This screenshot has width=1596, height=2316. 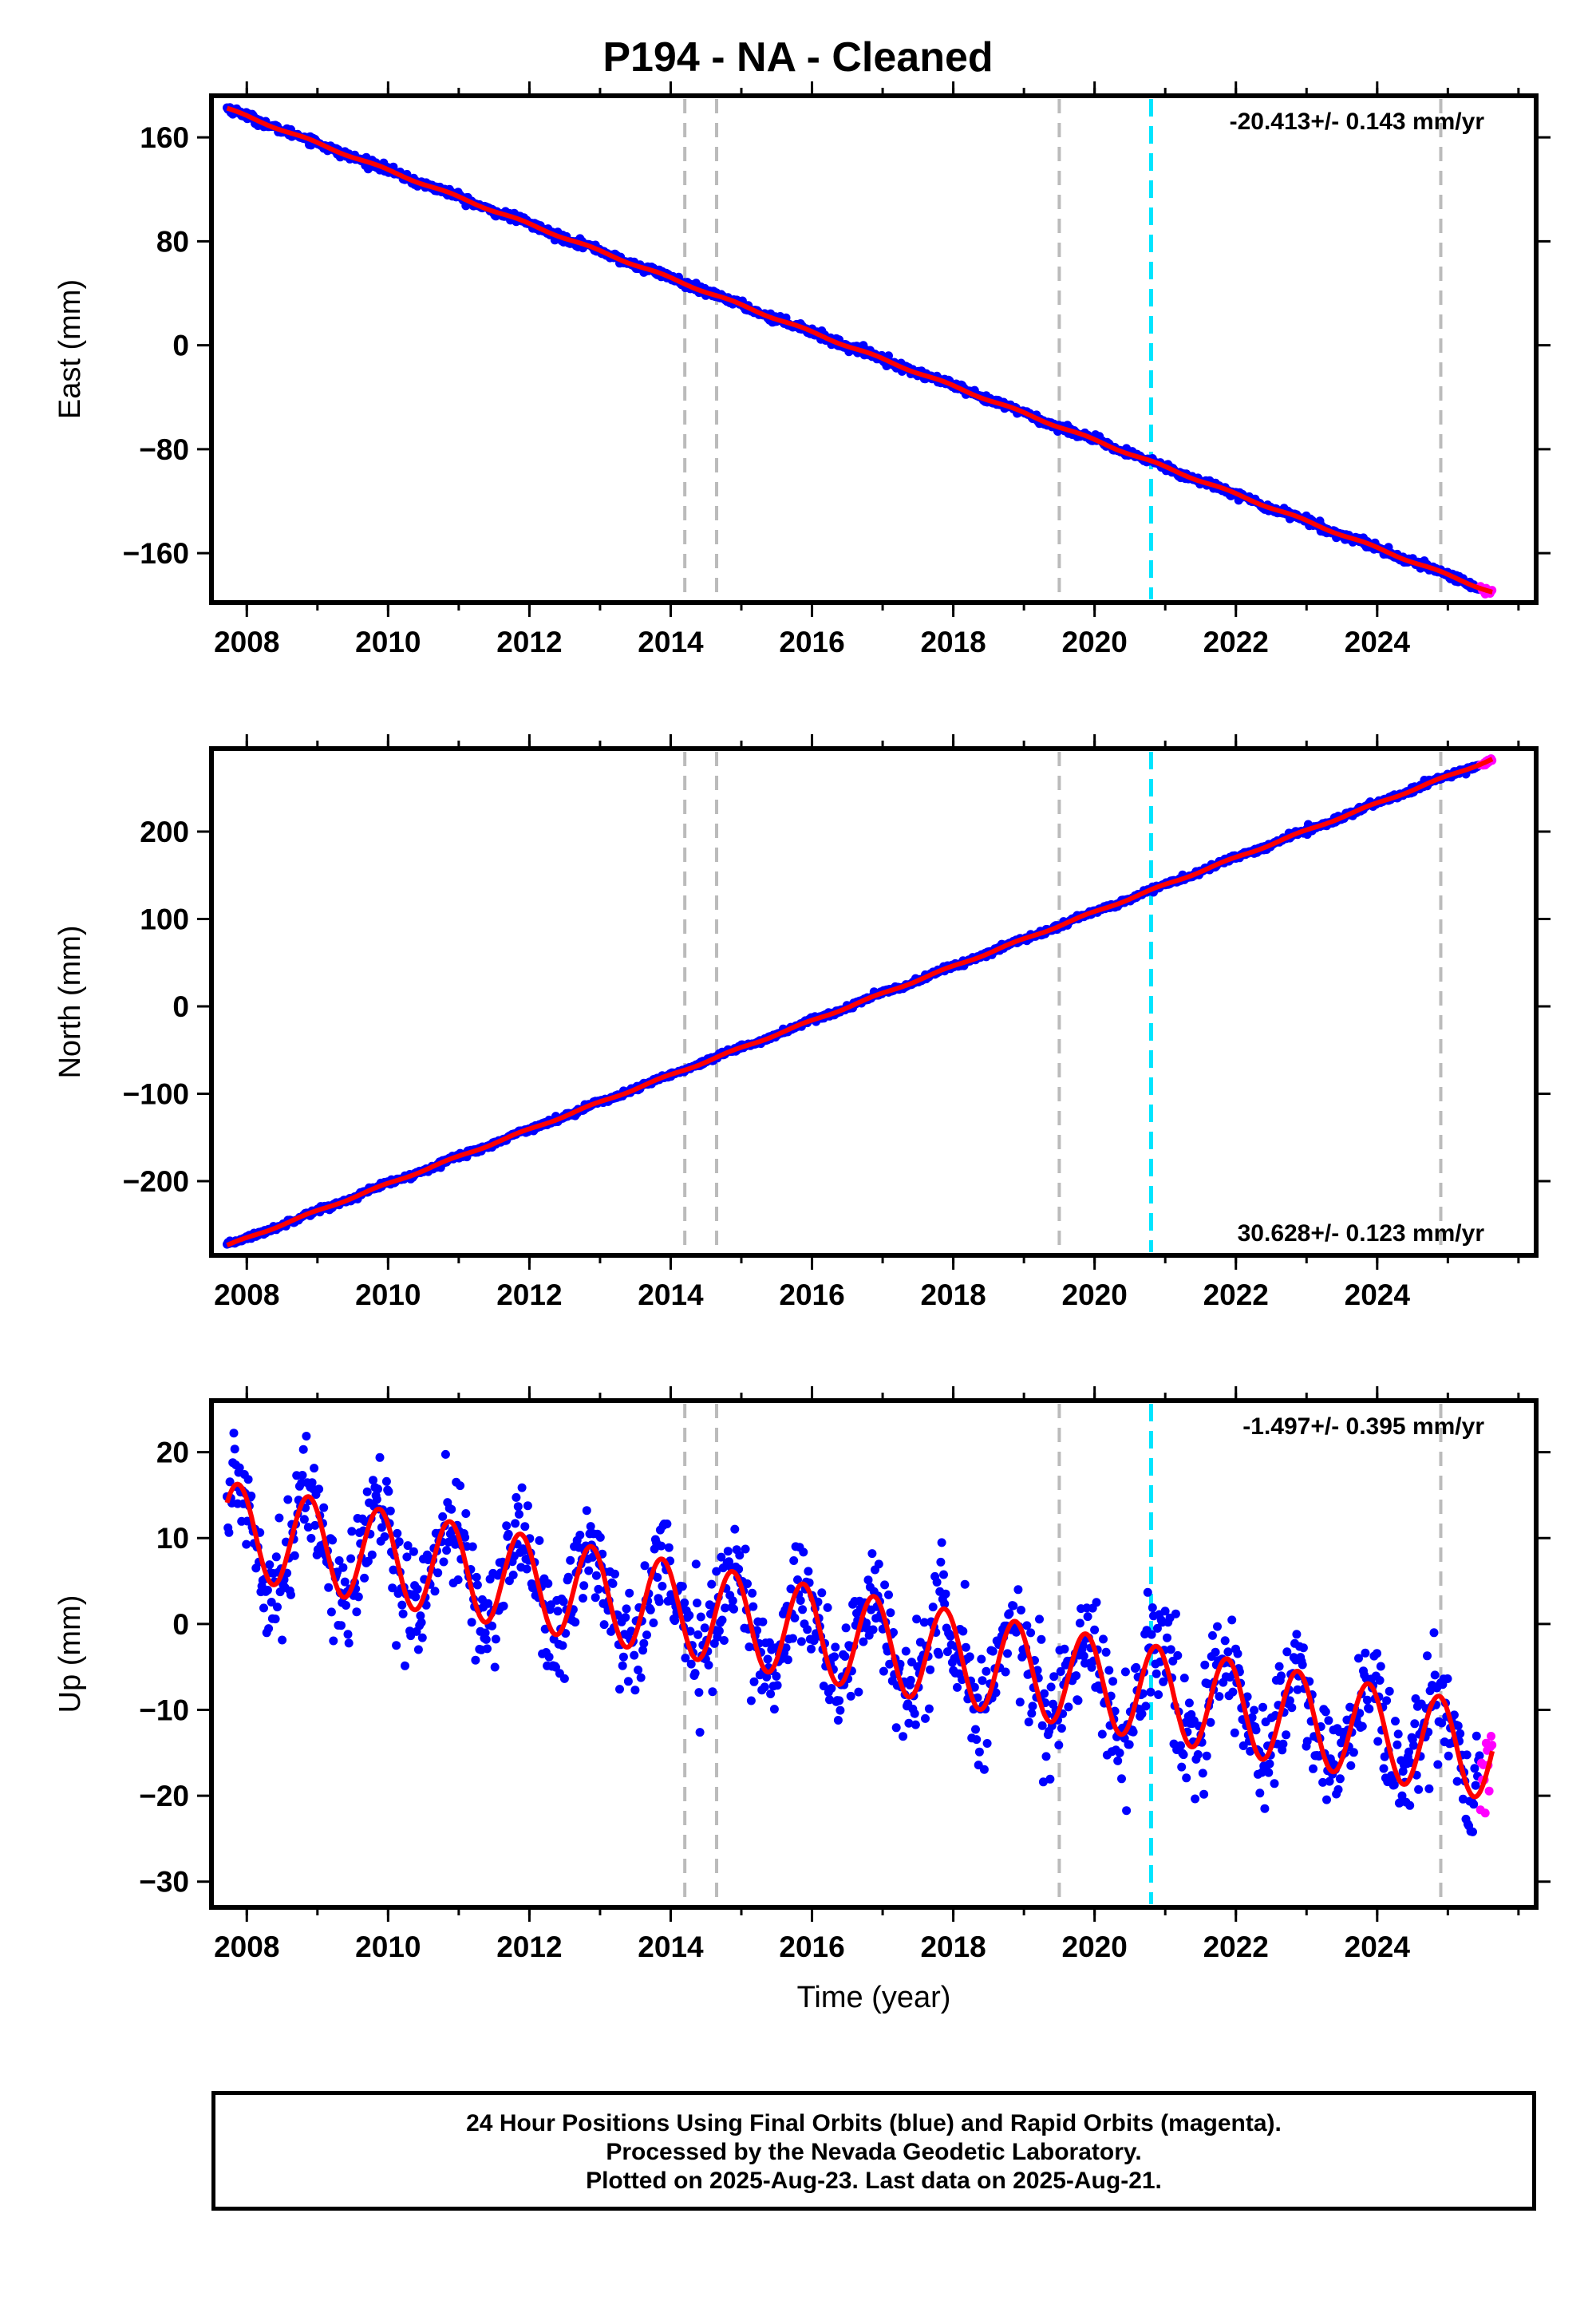 What do you see at coordinates (172, 242) in the screenshot?
I see `y-tick-label: 80` at bounding box center [172, 242].